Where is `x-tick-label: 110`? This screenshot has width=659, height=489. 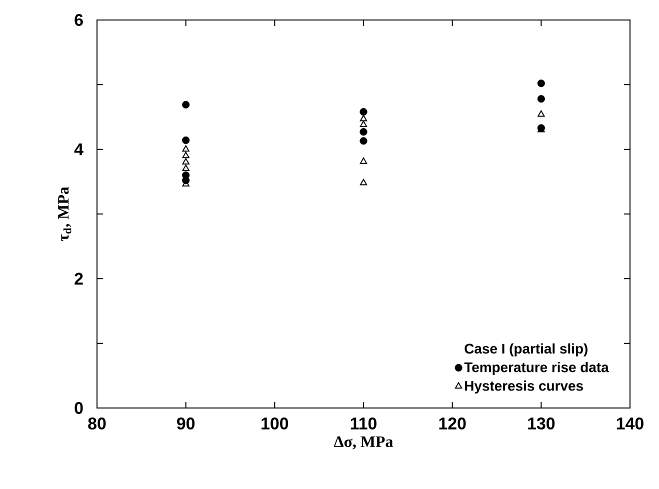 x-tick-label: 110 is located at coordinates (363, 424).